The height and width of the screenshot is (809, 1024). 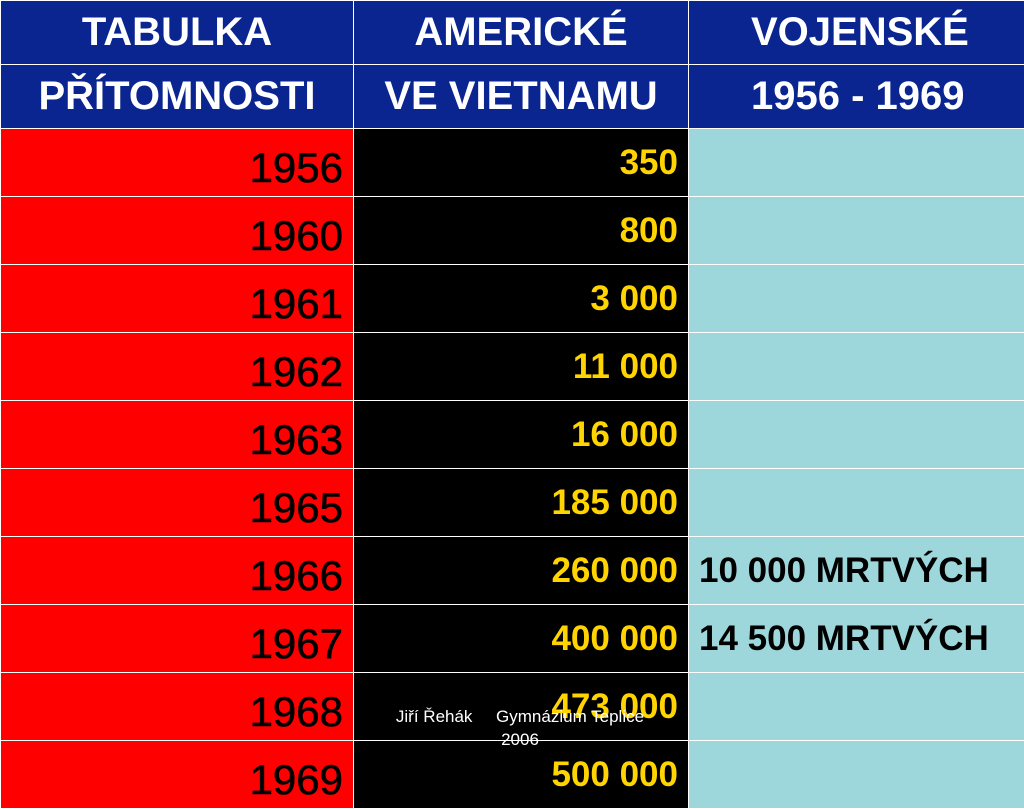 I want to click on year-cell: 1963, so click(x=177, y=435).